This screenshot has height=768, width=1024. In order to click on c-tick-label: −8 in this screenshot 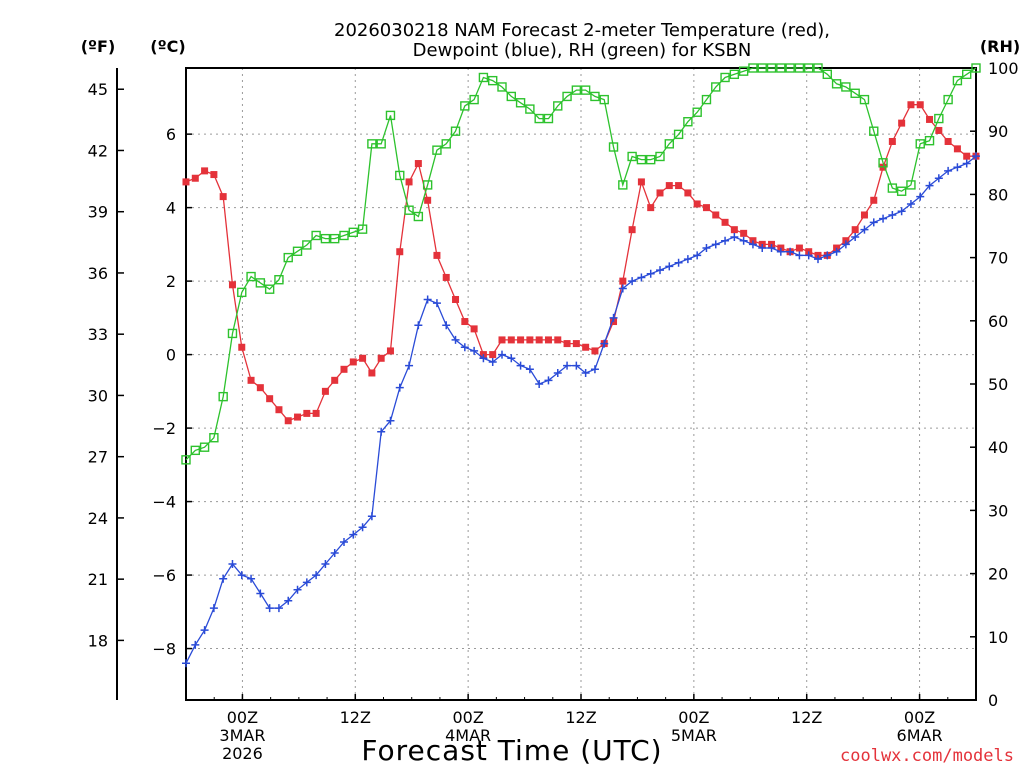, I will do `click(164, 649)`.